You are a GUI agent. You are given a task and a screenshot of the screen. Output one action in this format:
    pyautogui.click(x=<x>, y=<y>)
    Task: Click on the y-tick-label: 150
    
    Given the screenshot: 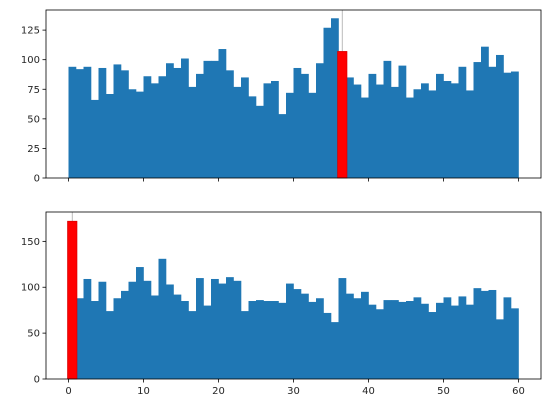 What is the action you would take?
    pyautogui.click(x=30, y=242)
    